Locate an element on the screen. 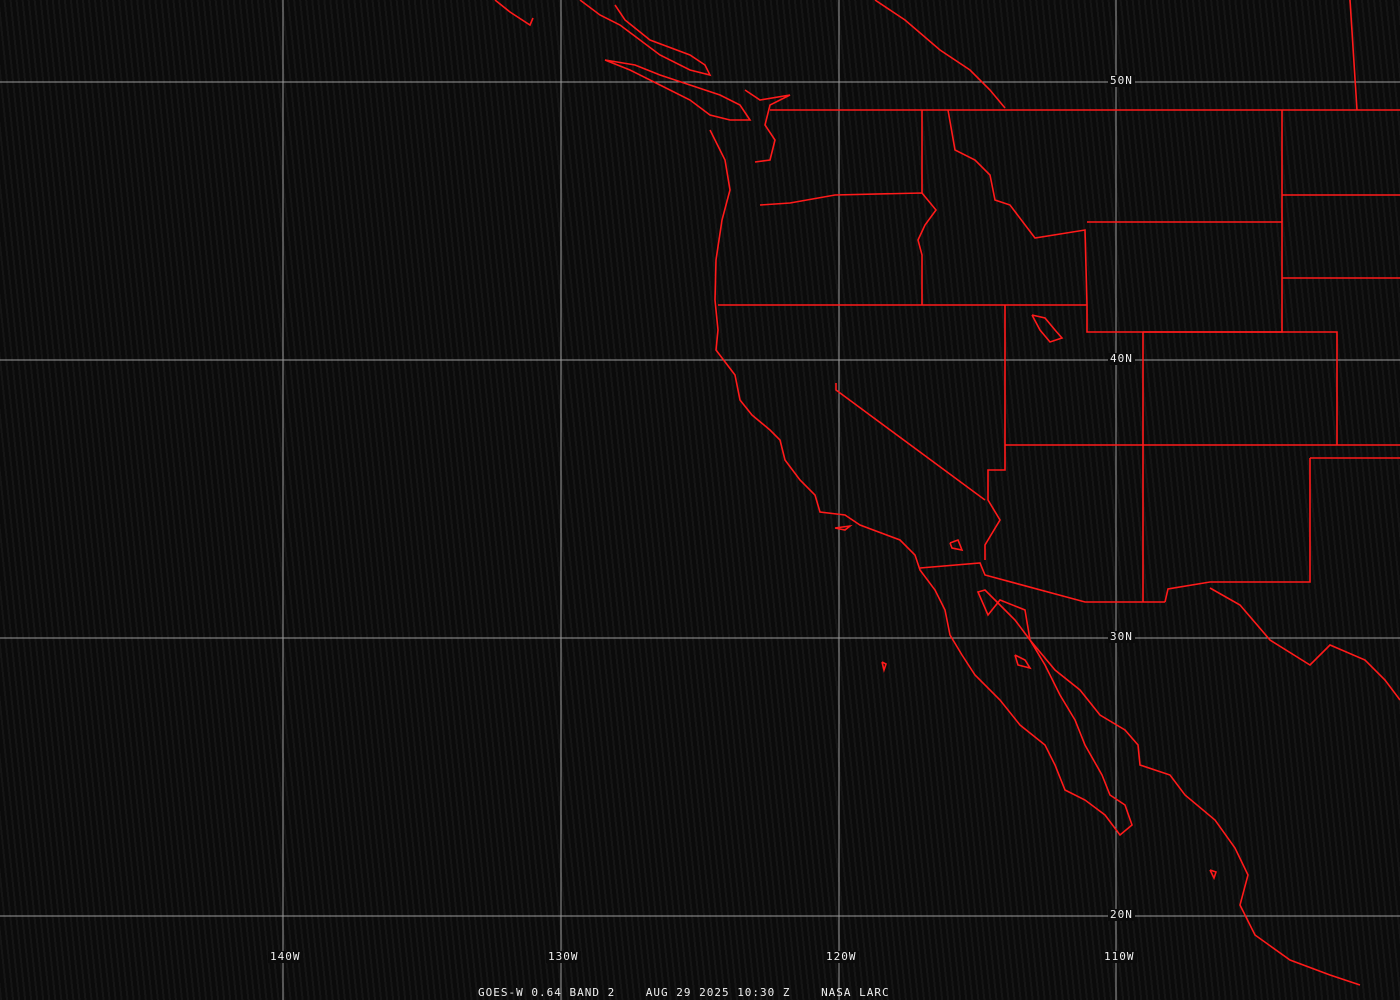 The height and width of the screenshot is (1000, 1400). island-guadalupe is located at coordinates (884, 667).